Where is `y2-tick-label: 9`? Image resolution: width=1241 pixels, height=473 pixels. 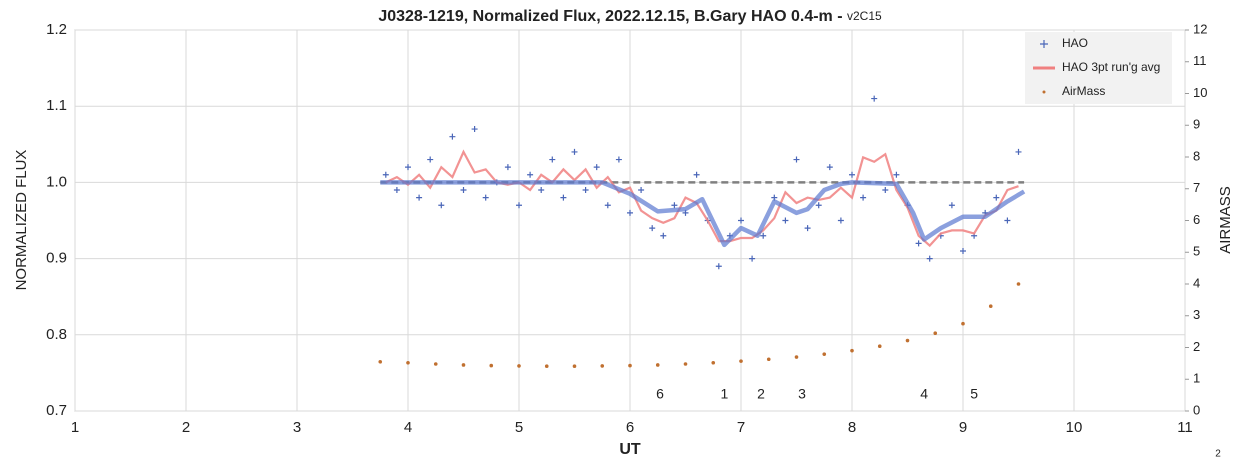
y2-tick-label: 9 is located at coordinates (1196, 124).